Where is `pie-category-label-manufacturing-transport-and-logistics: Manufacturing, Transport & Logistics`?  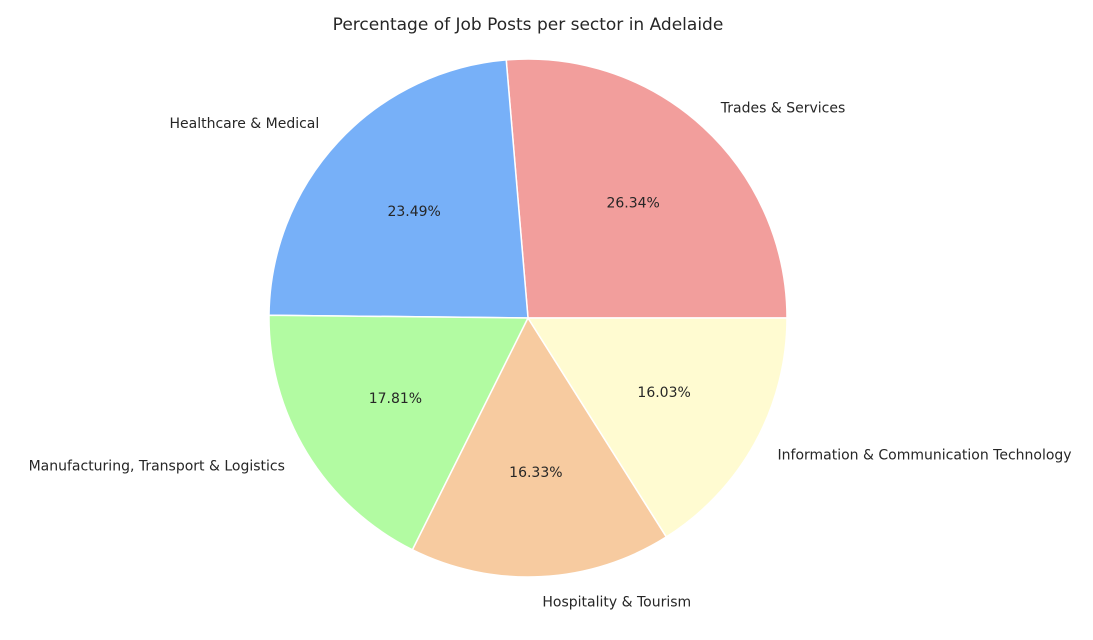
pie-category-label-manufacturing-transport-and-logistics: Manufacturing, Transport & Logistics is located at coordinates (157, 467).